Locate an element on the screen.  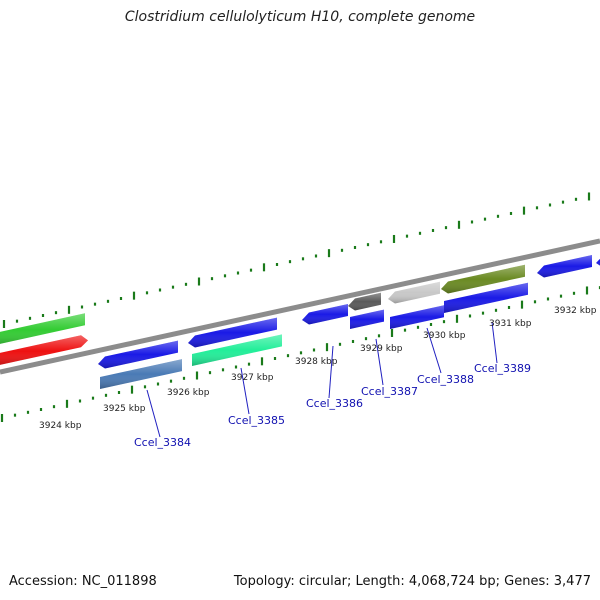
gene-label: Ccel_3388 is located at coordinates (445, 379).